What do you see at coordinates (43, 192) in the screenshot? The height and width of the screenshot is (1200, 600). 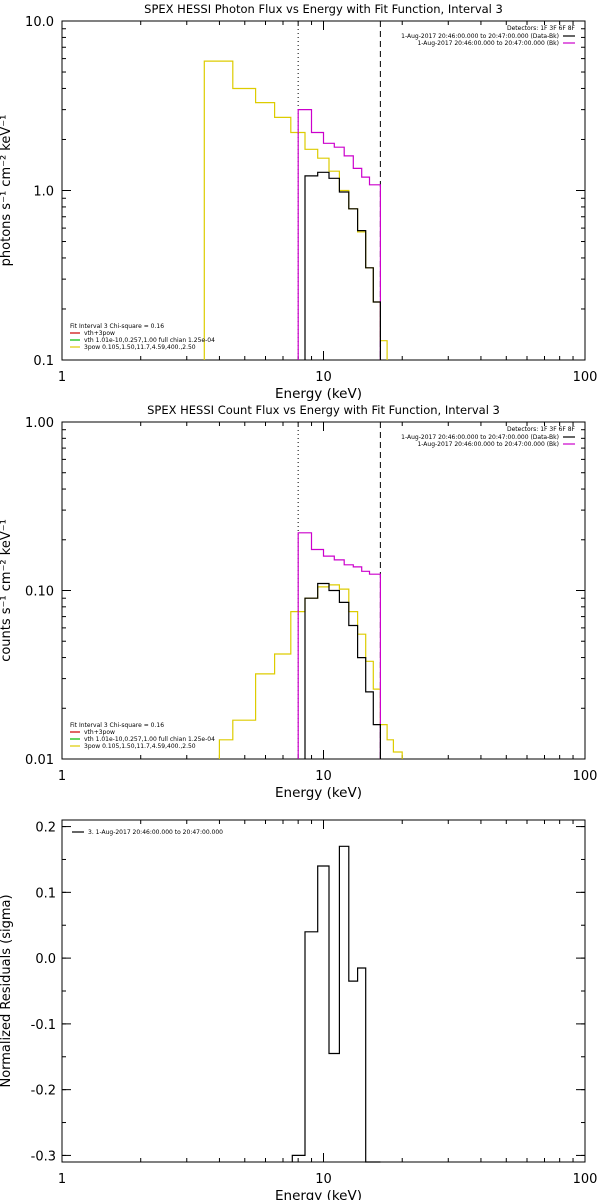 I see `y-tick-label: 1.0` at bounding box center [43, 192].